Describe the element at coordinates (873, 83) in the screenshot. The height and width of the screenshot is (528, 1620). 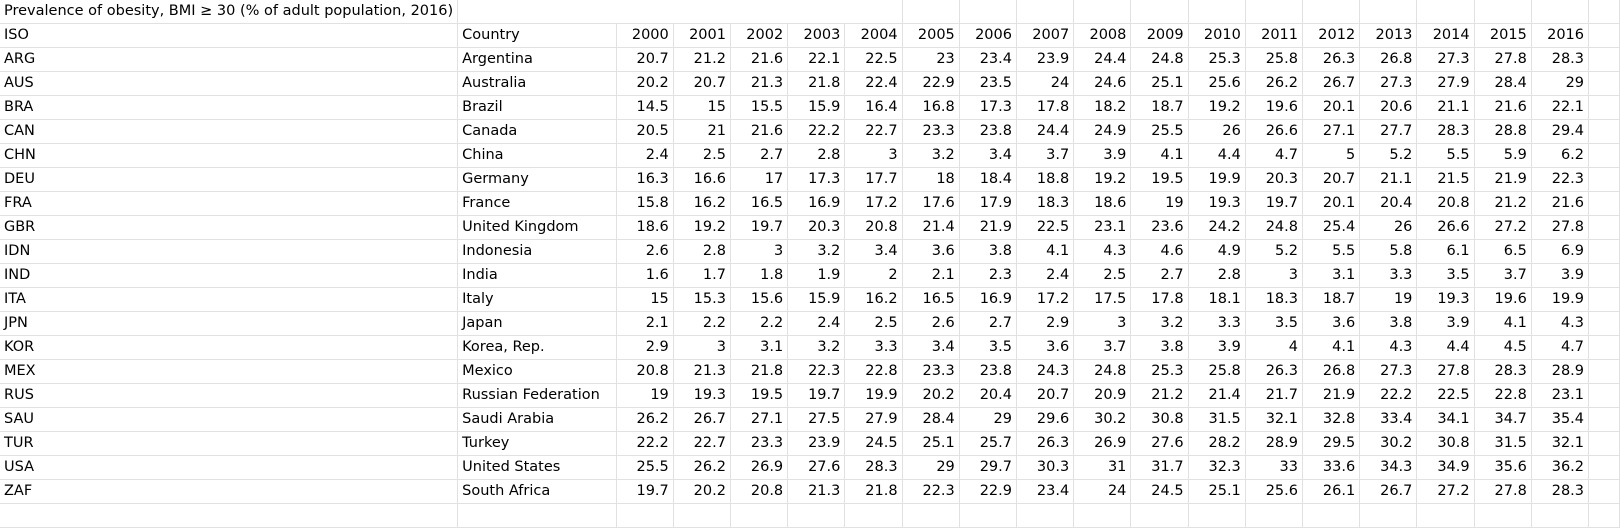
I see `value-cell: 22.4` at that location.